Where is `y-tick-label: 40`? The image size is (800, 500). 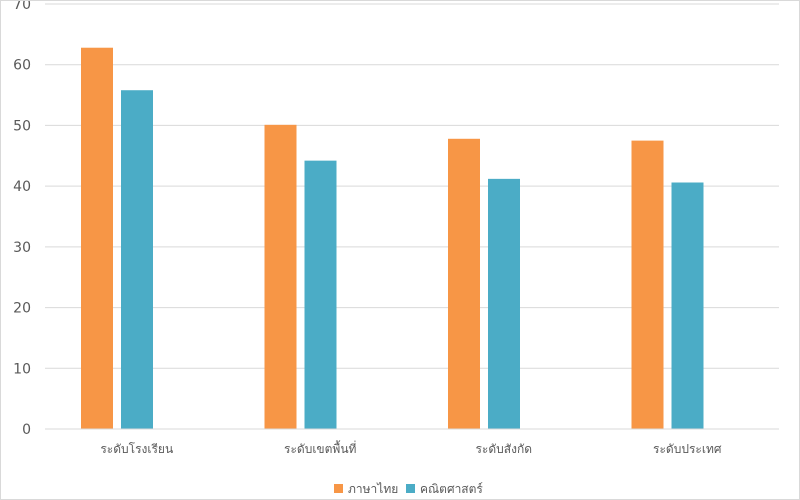
y-tick-label: 40 is located at coordinates (22, 187).